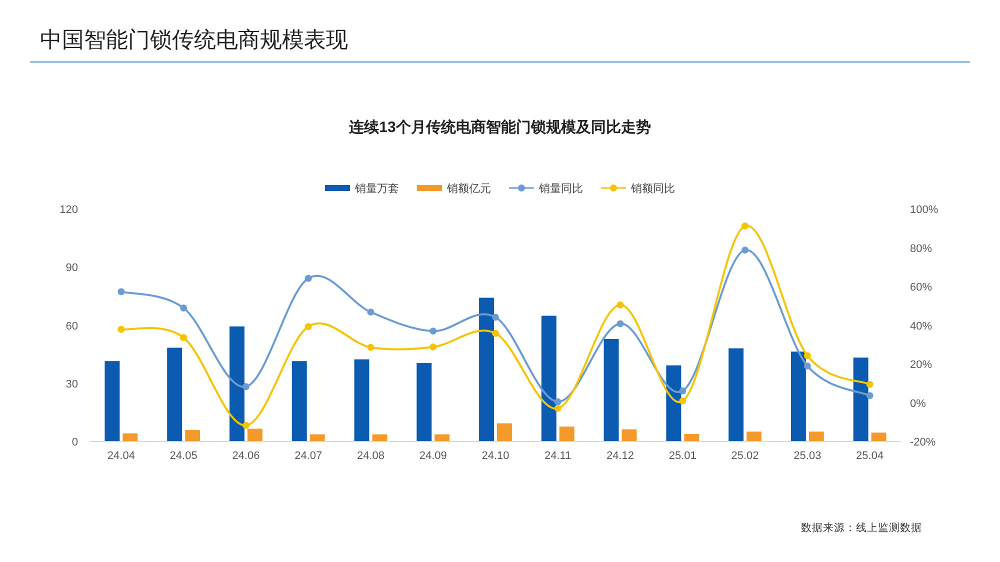  I want to click on x-tick-label: 24.08, so click(370, 456).